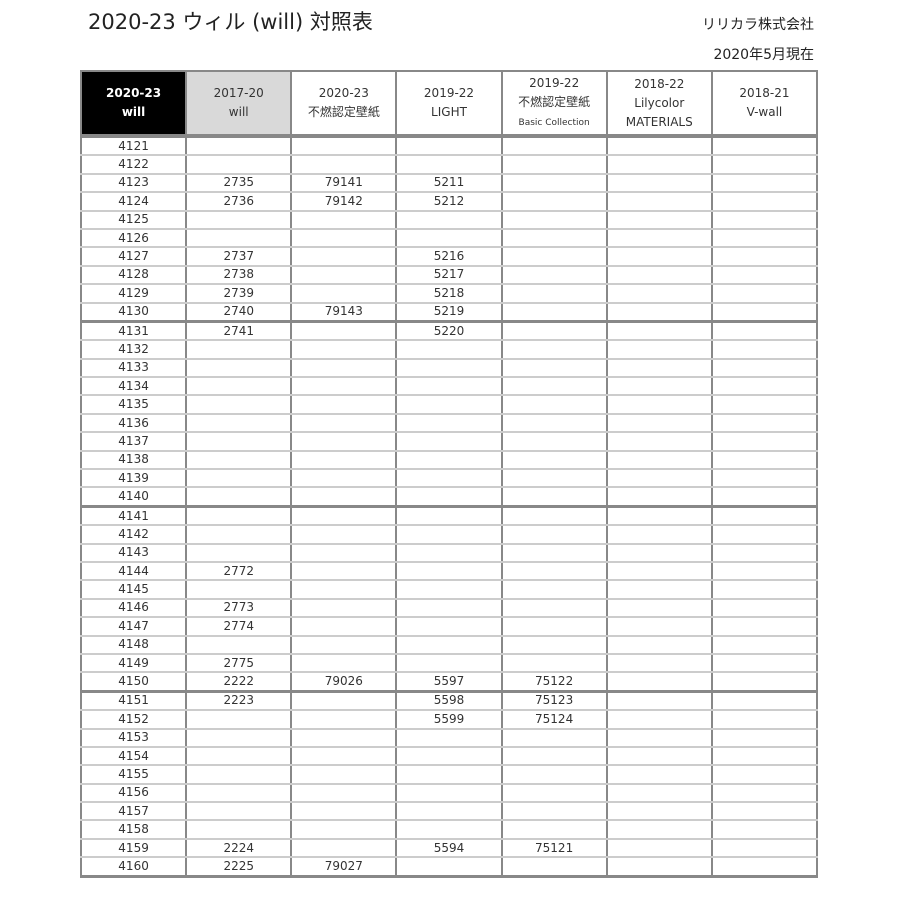 This screenshot has height=900, width=900. What do you see at coordinates (133, 848) in the screenshot?
I see `table-cell: 4159` at bounding box center [133, 848].